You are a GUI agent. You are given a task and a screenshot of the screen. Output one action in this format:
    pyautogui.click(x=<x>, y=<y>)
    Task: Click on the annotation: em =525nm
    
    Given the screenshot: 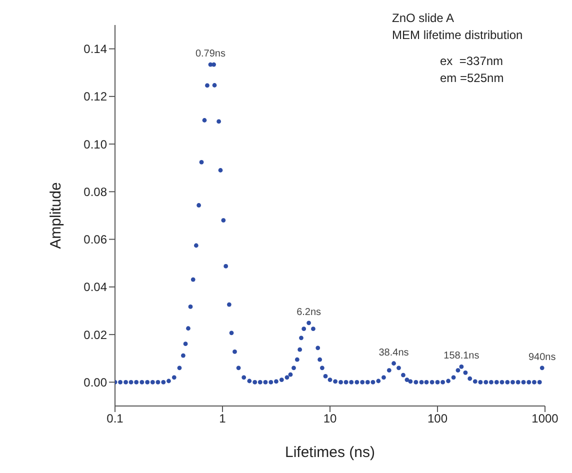 What is the action you would take?
    pyautogui.click(x=472, y=78)
    